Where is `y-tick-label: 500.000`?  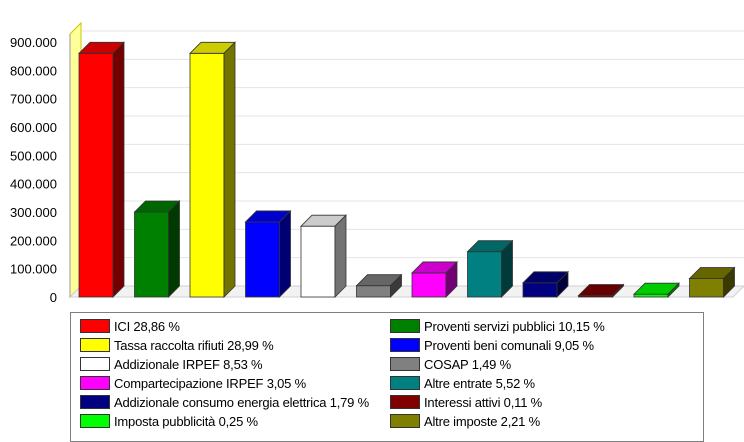 y-tick-label: 500.000 is located at coordinates (33, 155).